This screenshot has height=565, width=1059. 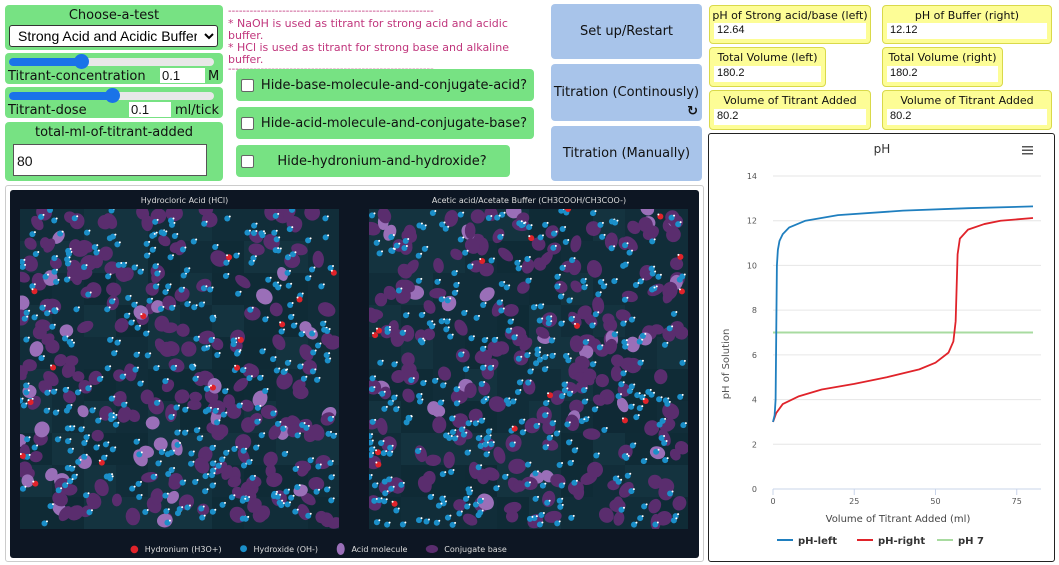 I want to click on readout-label: Total Volume (right), so click(x=942, y=57).